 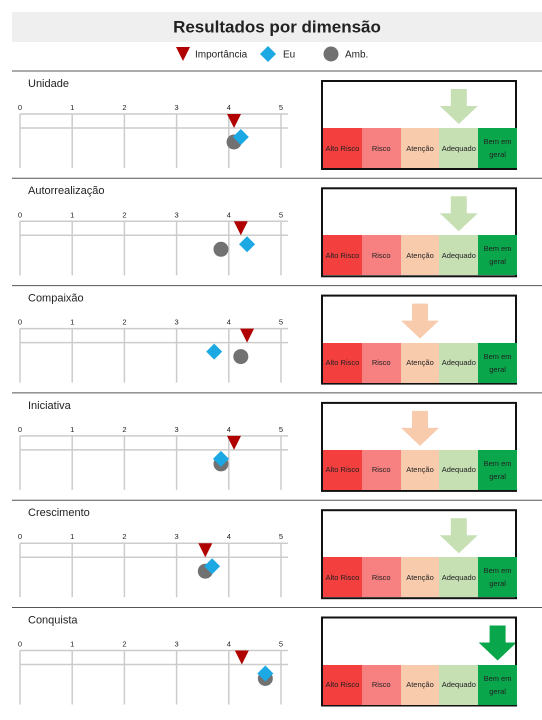 What do you see at coordinates (268, 54) in the screenshot?
I see `legend-eu-icon` at bounding box center [268, 54].